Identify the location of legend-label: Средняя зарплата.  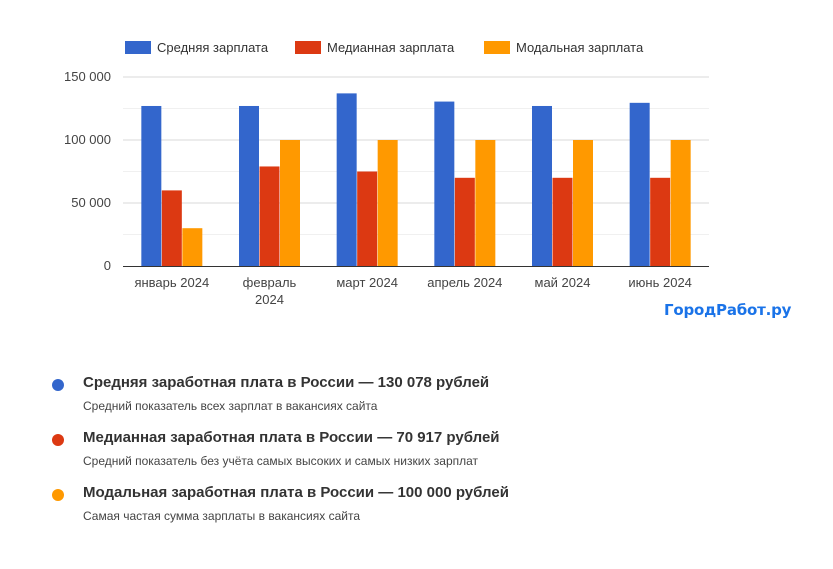
(213, 47).